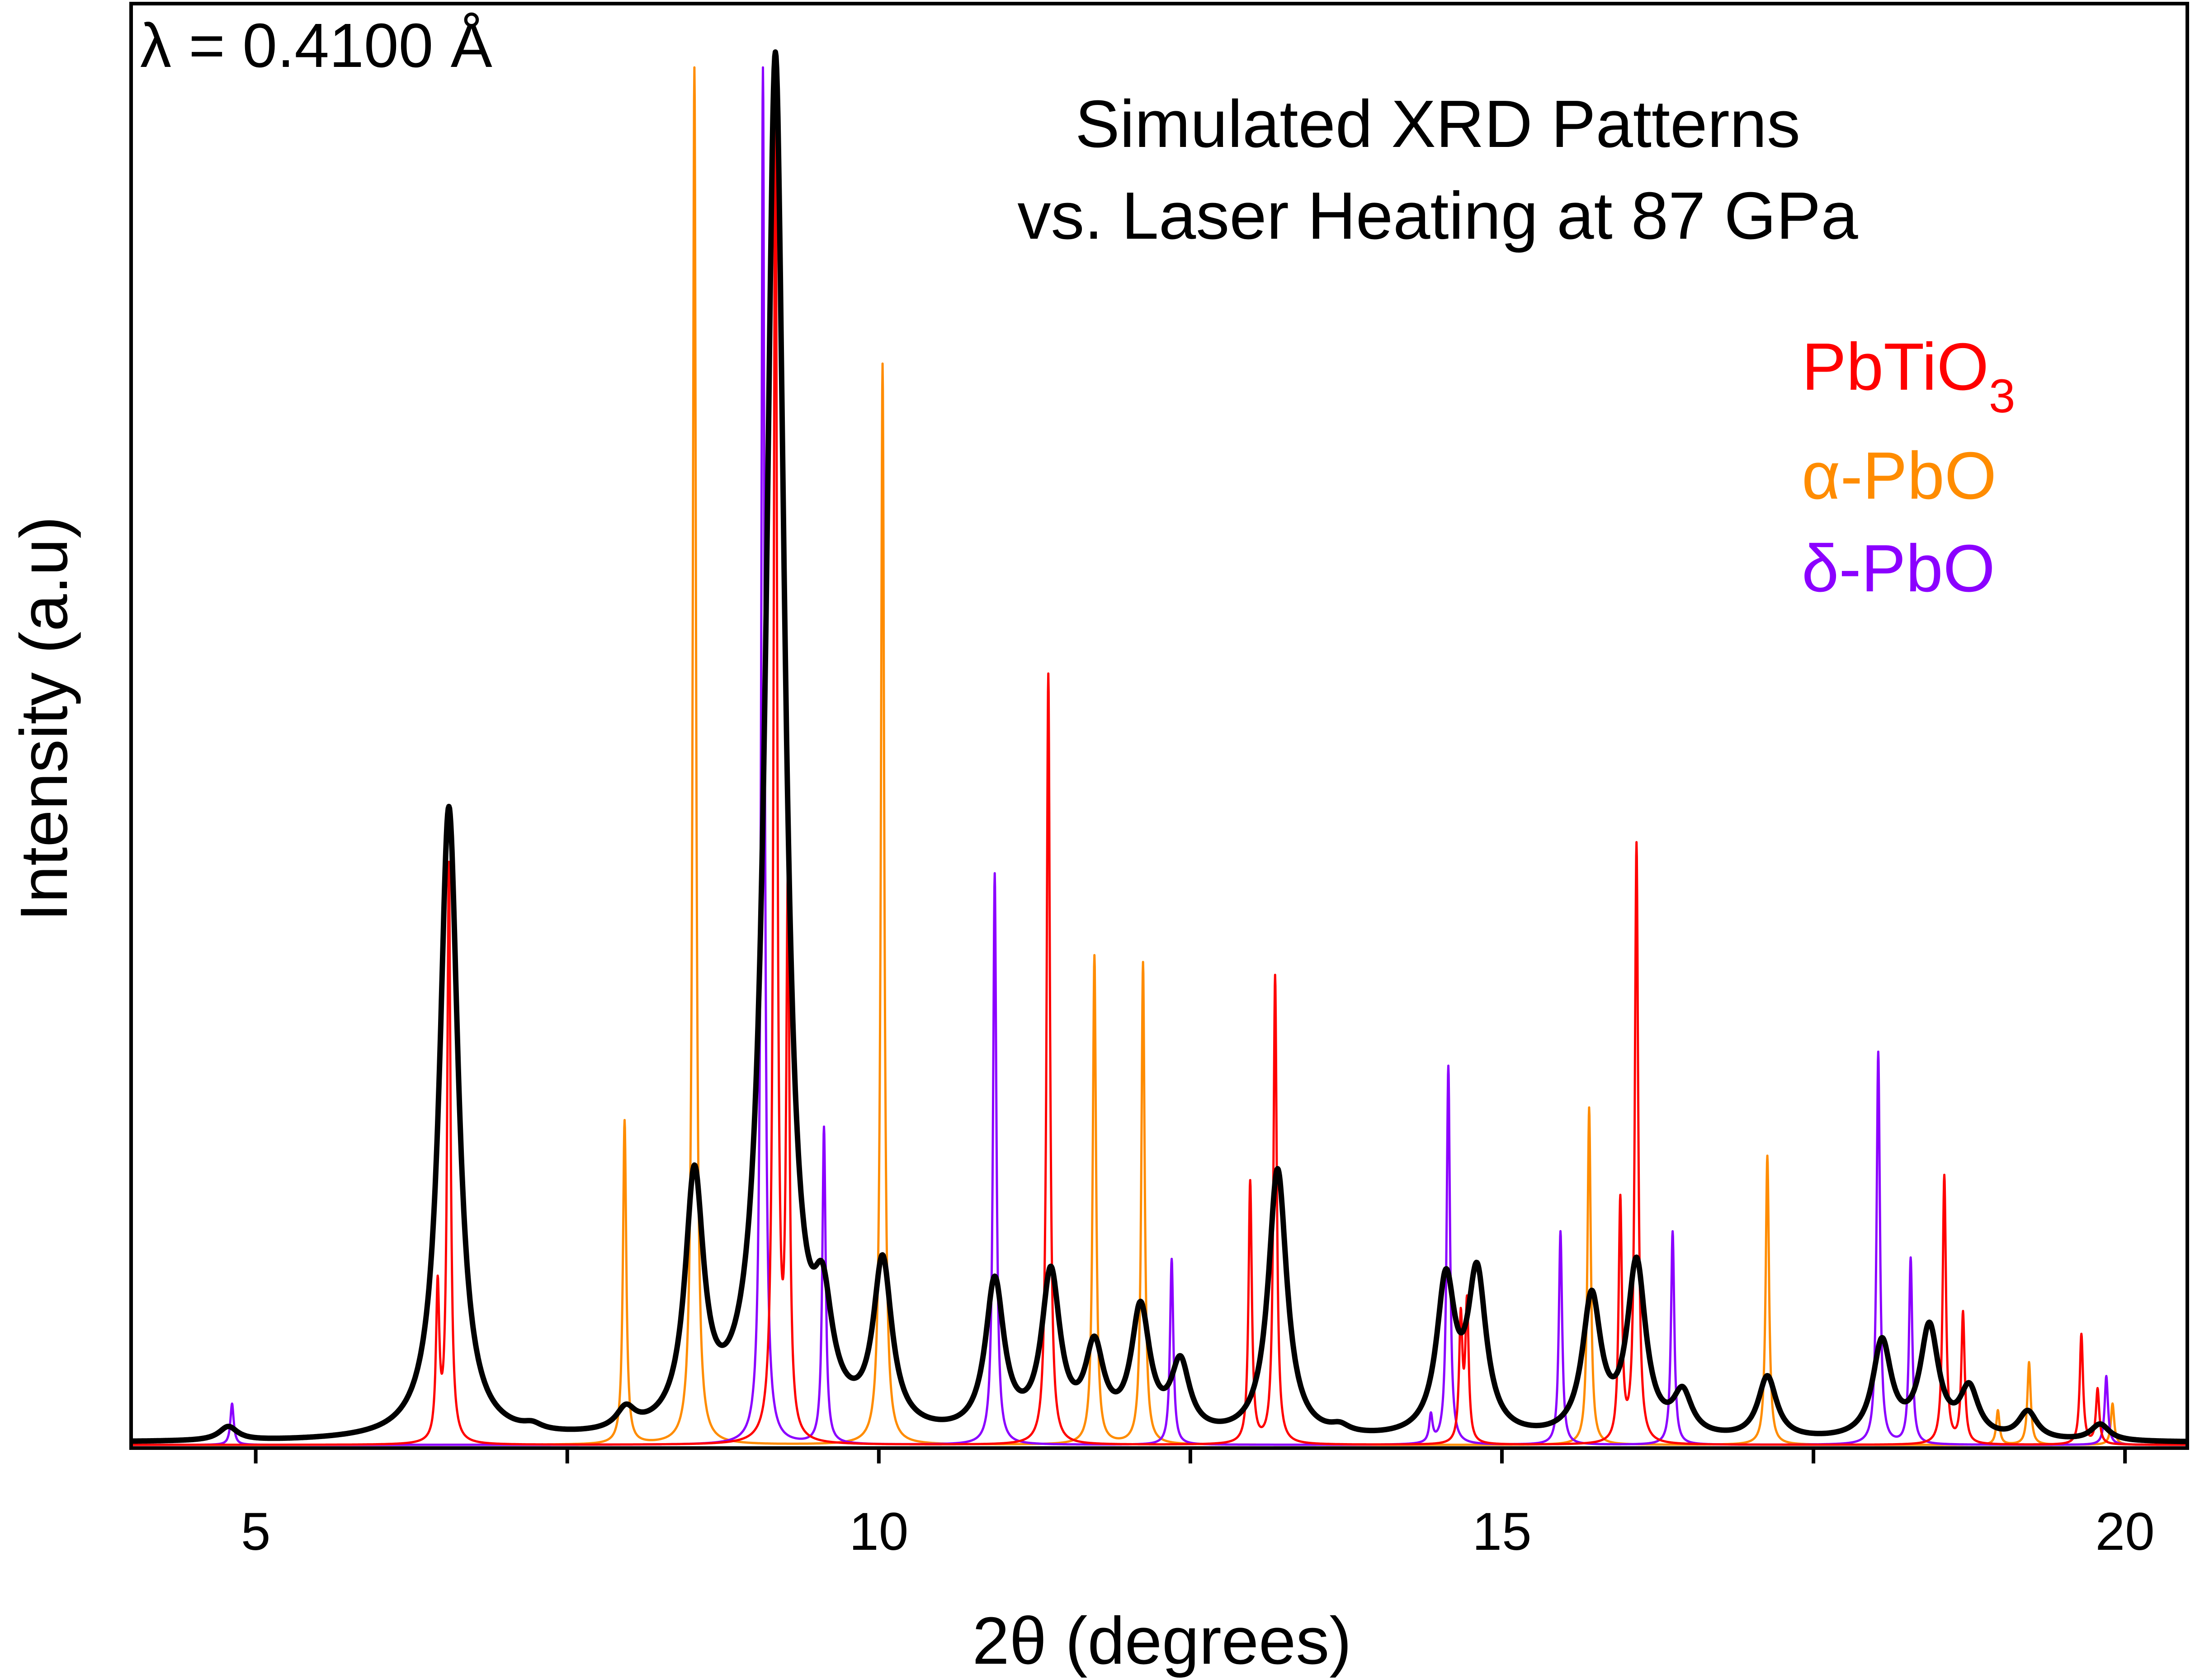 The image size is (2195, 1680). What do you see at coordinates (2002, 397) in the screenshot?
I see `legend-entry-pbtio3-subscript: 3` at bounding box center [2002, 397].